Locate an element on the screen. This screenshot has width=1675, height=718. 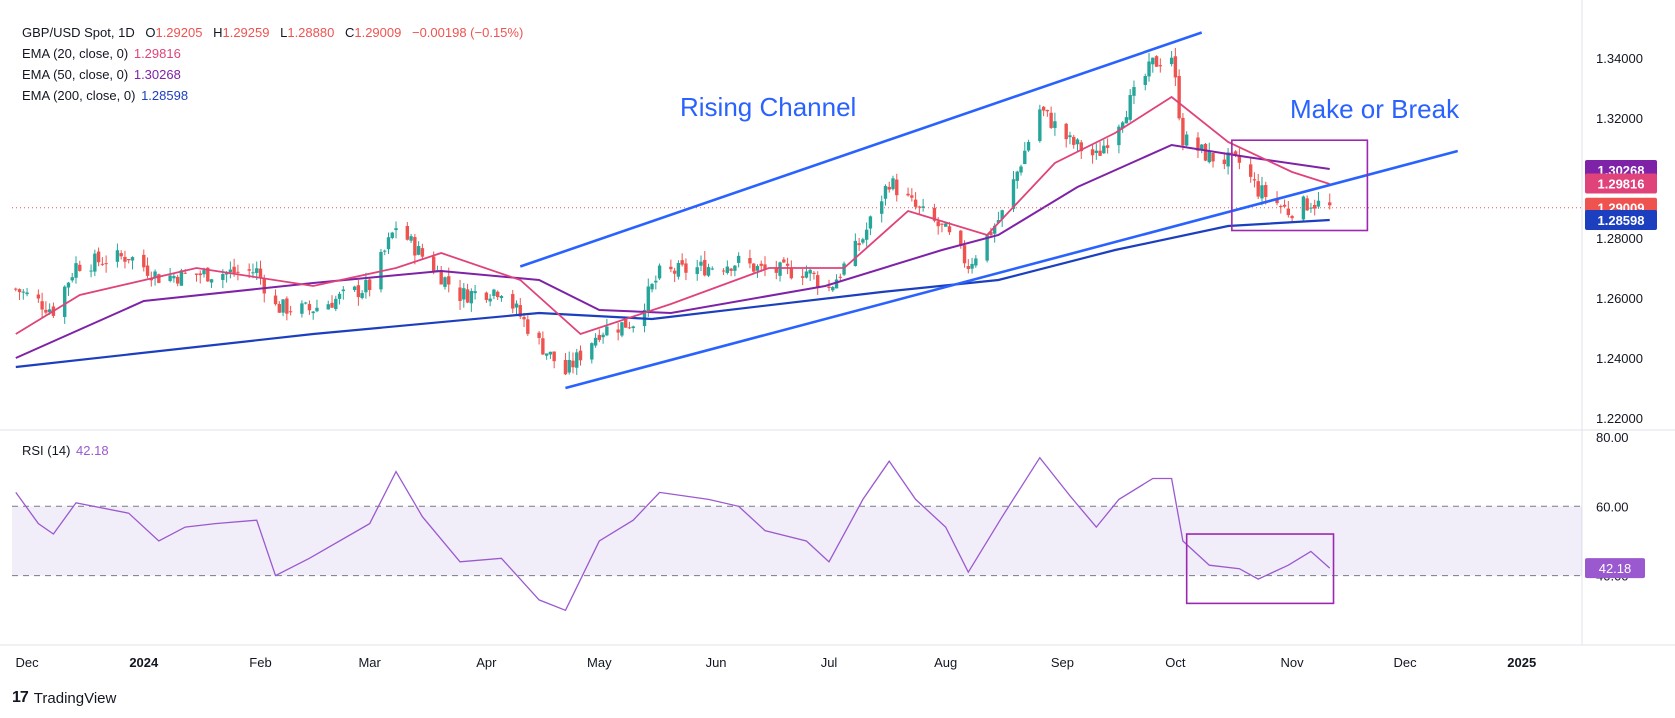
date-tick-label: 2024 is located at coordinates (144, 662).